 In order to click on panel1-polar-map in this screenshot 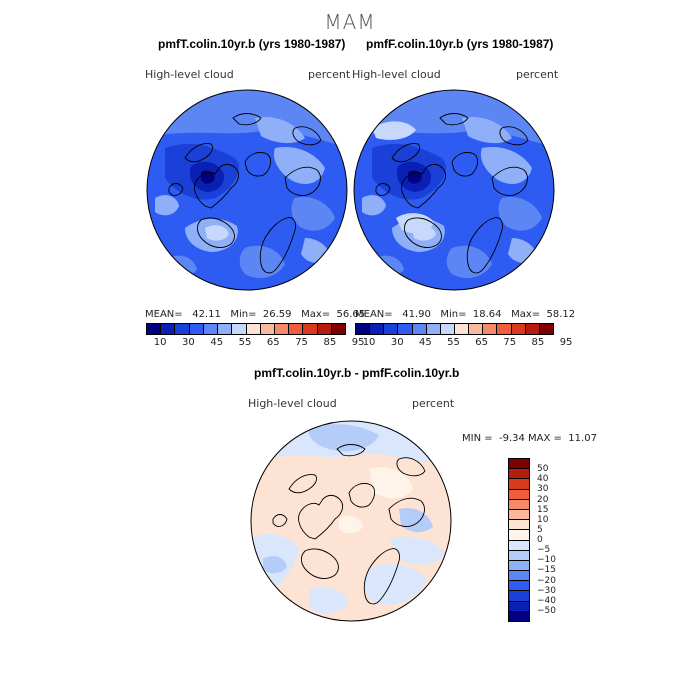, I will do `click(247, 190)`.